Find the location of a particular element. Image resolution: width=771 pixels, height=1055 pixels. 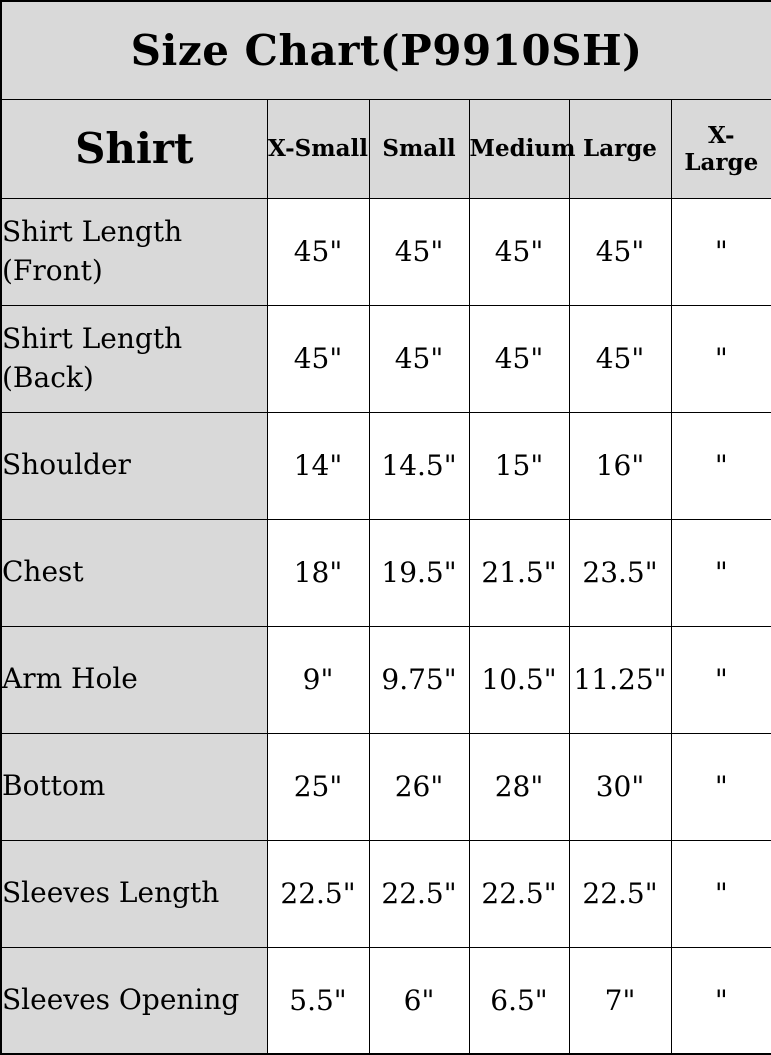

value-cell: 10.5" is located at coordinates (519, 679).